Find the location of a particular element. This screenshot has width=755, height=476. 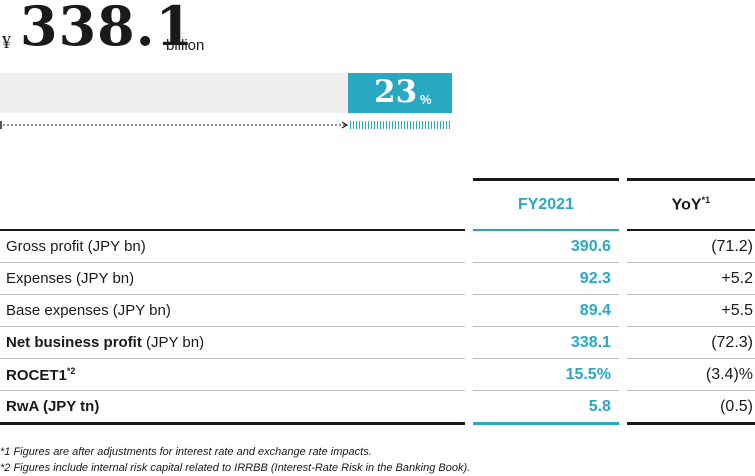

column-header-yoy: YoY*1 is located at coordinates (690, 204).